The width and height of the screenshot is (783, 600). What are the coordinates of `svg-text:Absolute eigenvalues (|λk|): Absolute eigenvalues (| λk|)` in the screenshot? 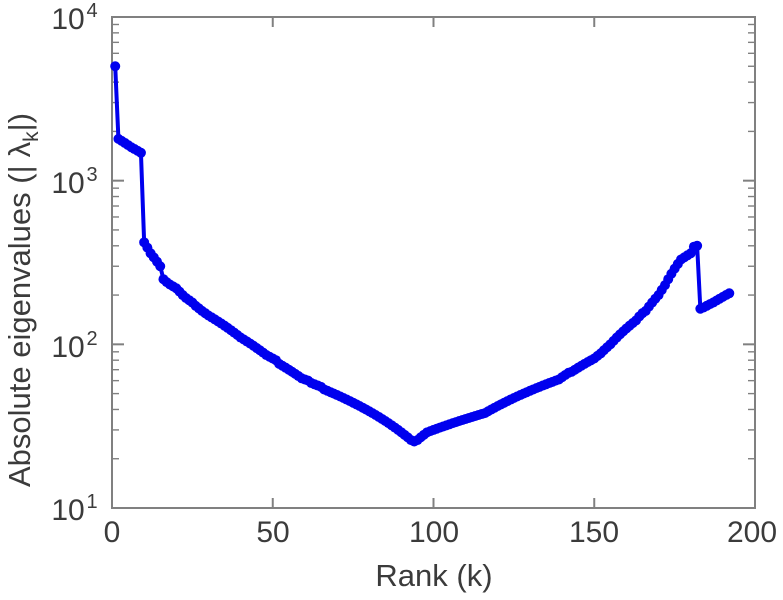 It's located at (22, 300).